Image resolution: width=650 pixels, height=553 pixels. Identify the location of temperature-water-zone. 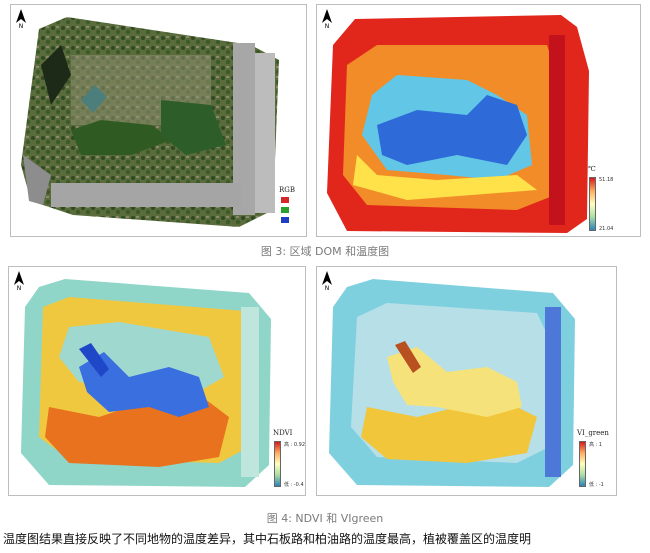
(452, 130).